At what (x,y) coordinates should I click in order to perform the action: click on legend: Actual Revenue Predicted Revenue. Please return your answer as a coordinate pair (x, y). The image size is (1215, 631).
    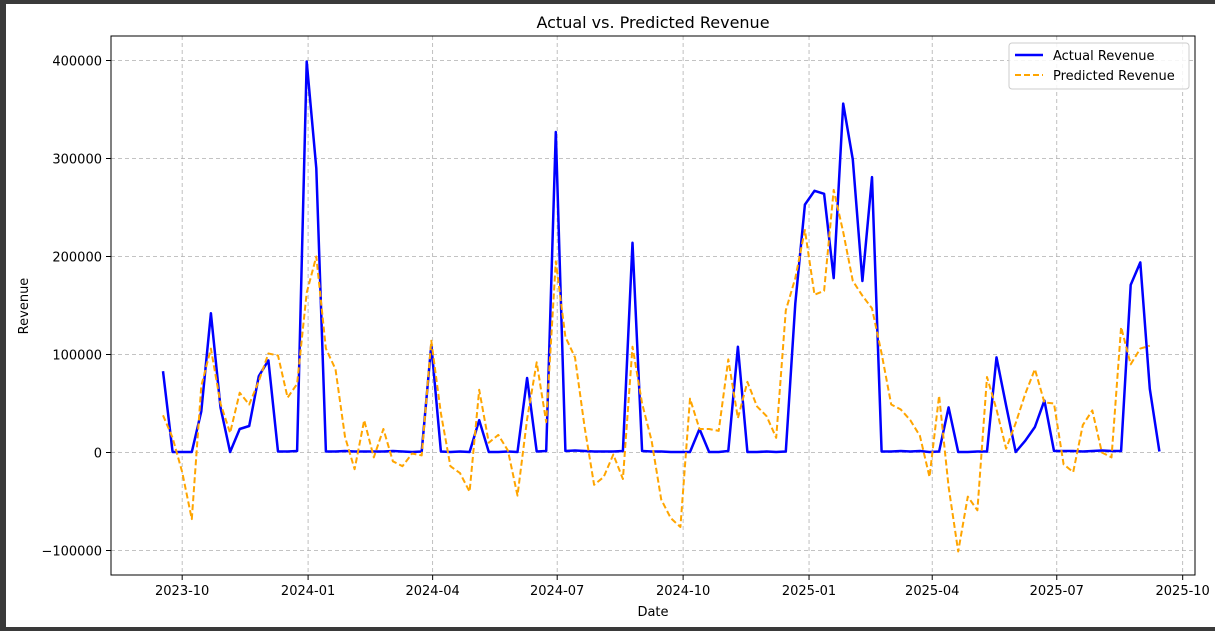
    Looking at the image, I should click on (1099, 66).